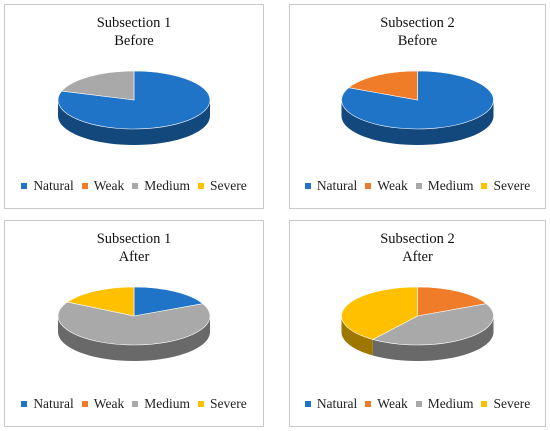 Image resolution: width=550 pixels, height=431 pixels. I want to click on pie-side-severe, so click(357, 336).